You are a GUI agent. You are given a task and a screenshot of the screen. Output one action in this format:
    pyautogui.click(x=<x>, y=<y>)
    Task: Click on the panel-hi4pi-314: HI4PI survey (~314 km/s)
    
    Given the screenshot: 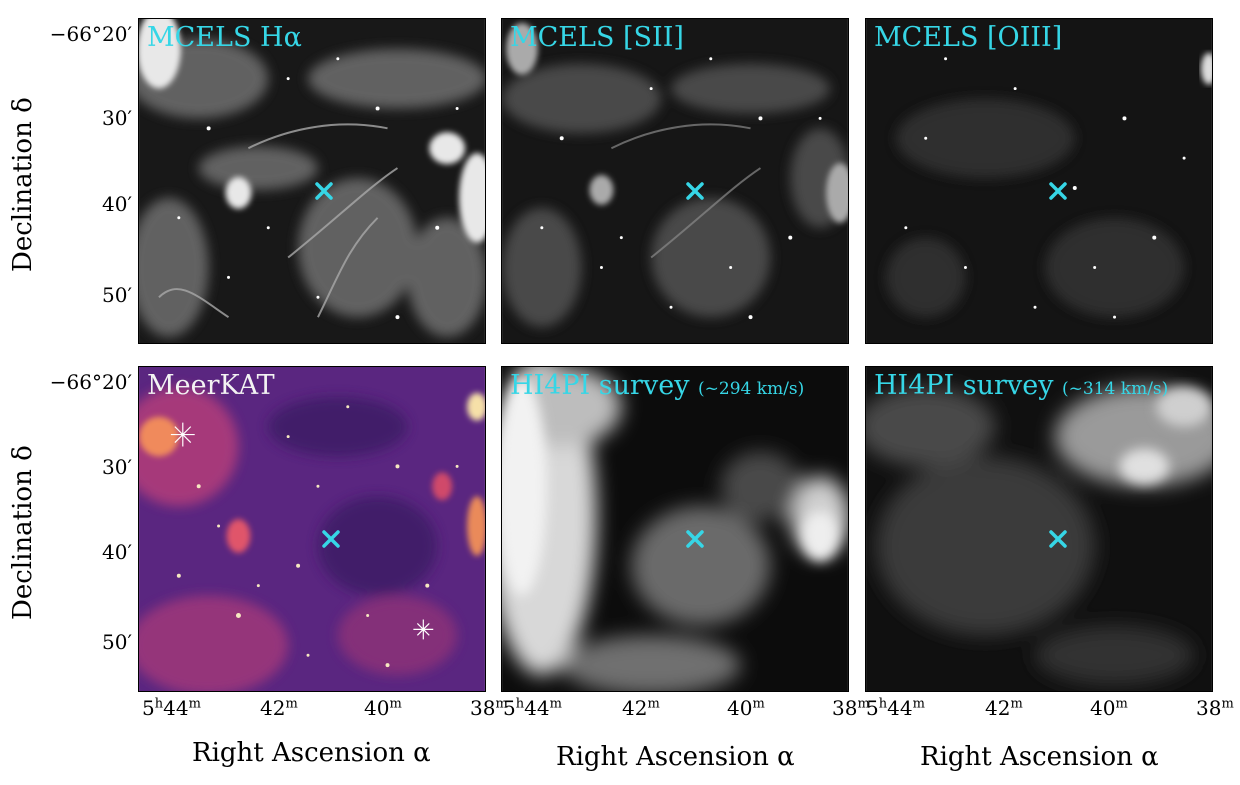 What is the action you would take?
    pyautogui.click(x=1039, y=529)
    